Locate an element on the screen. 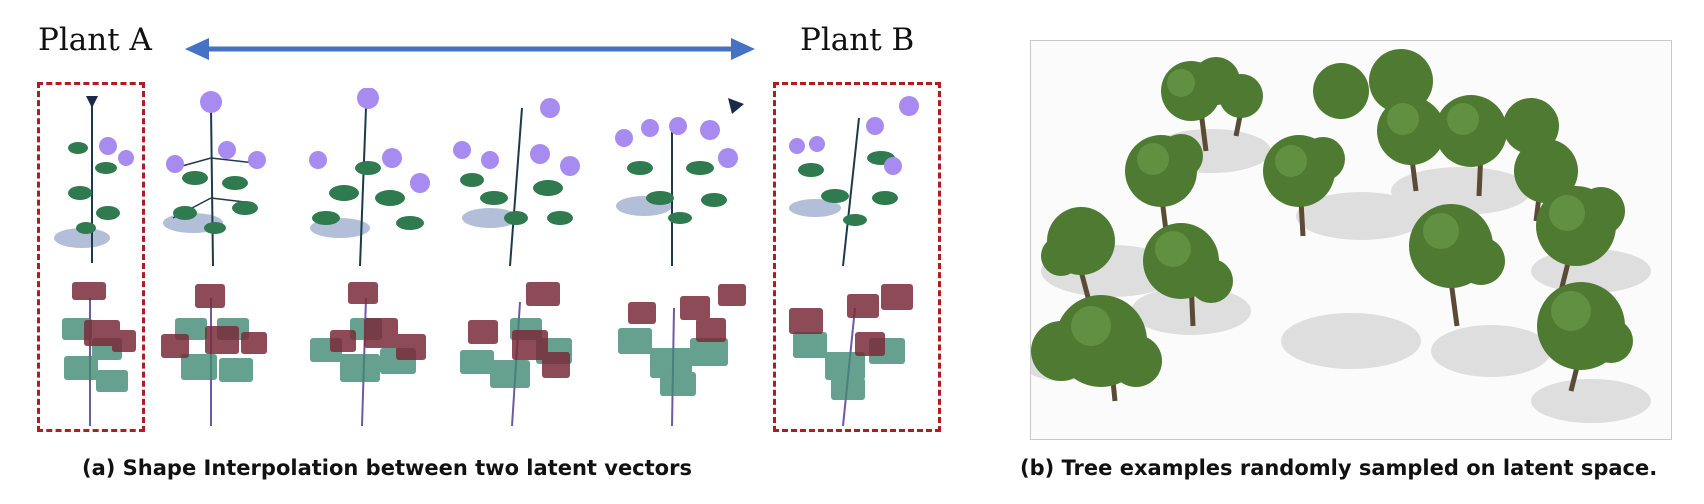  proxy-shape-b is located at coordinates (851, 355).